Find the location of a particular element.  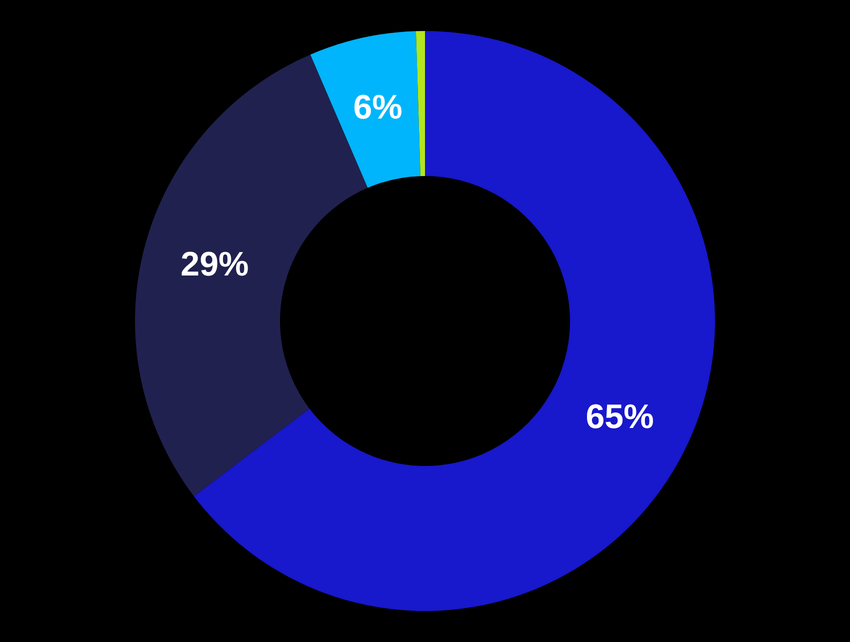

data-label: 6% is located at coordinates (377, 107).